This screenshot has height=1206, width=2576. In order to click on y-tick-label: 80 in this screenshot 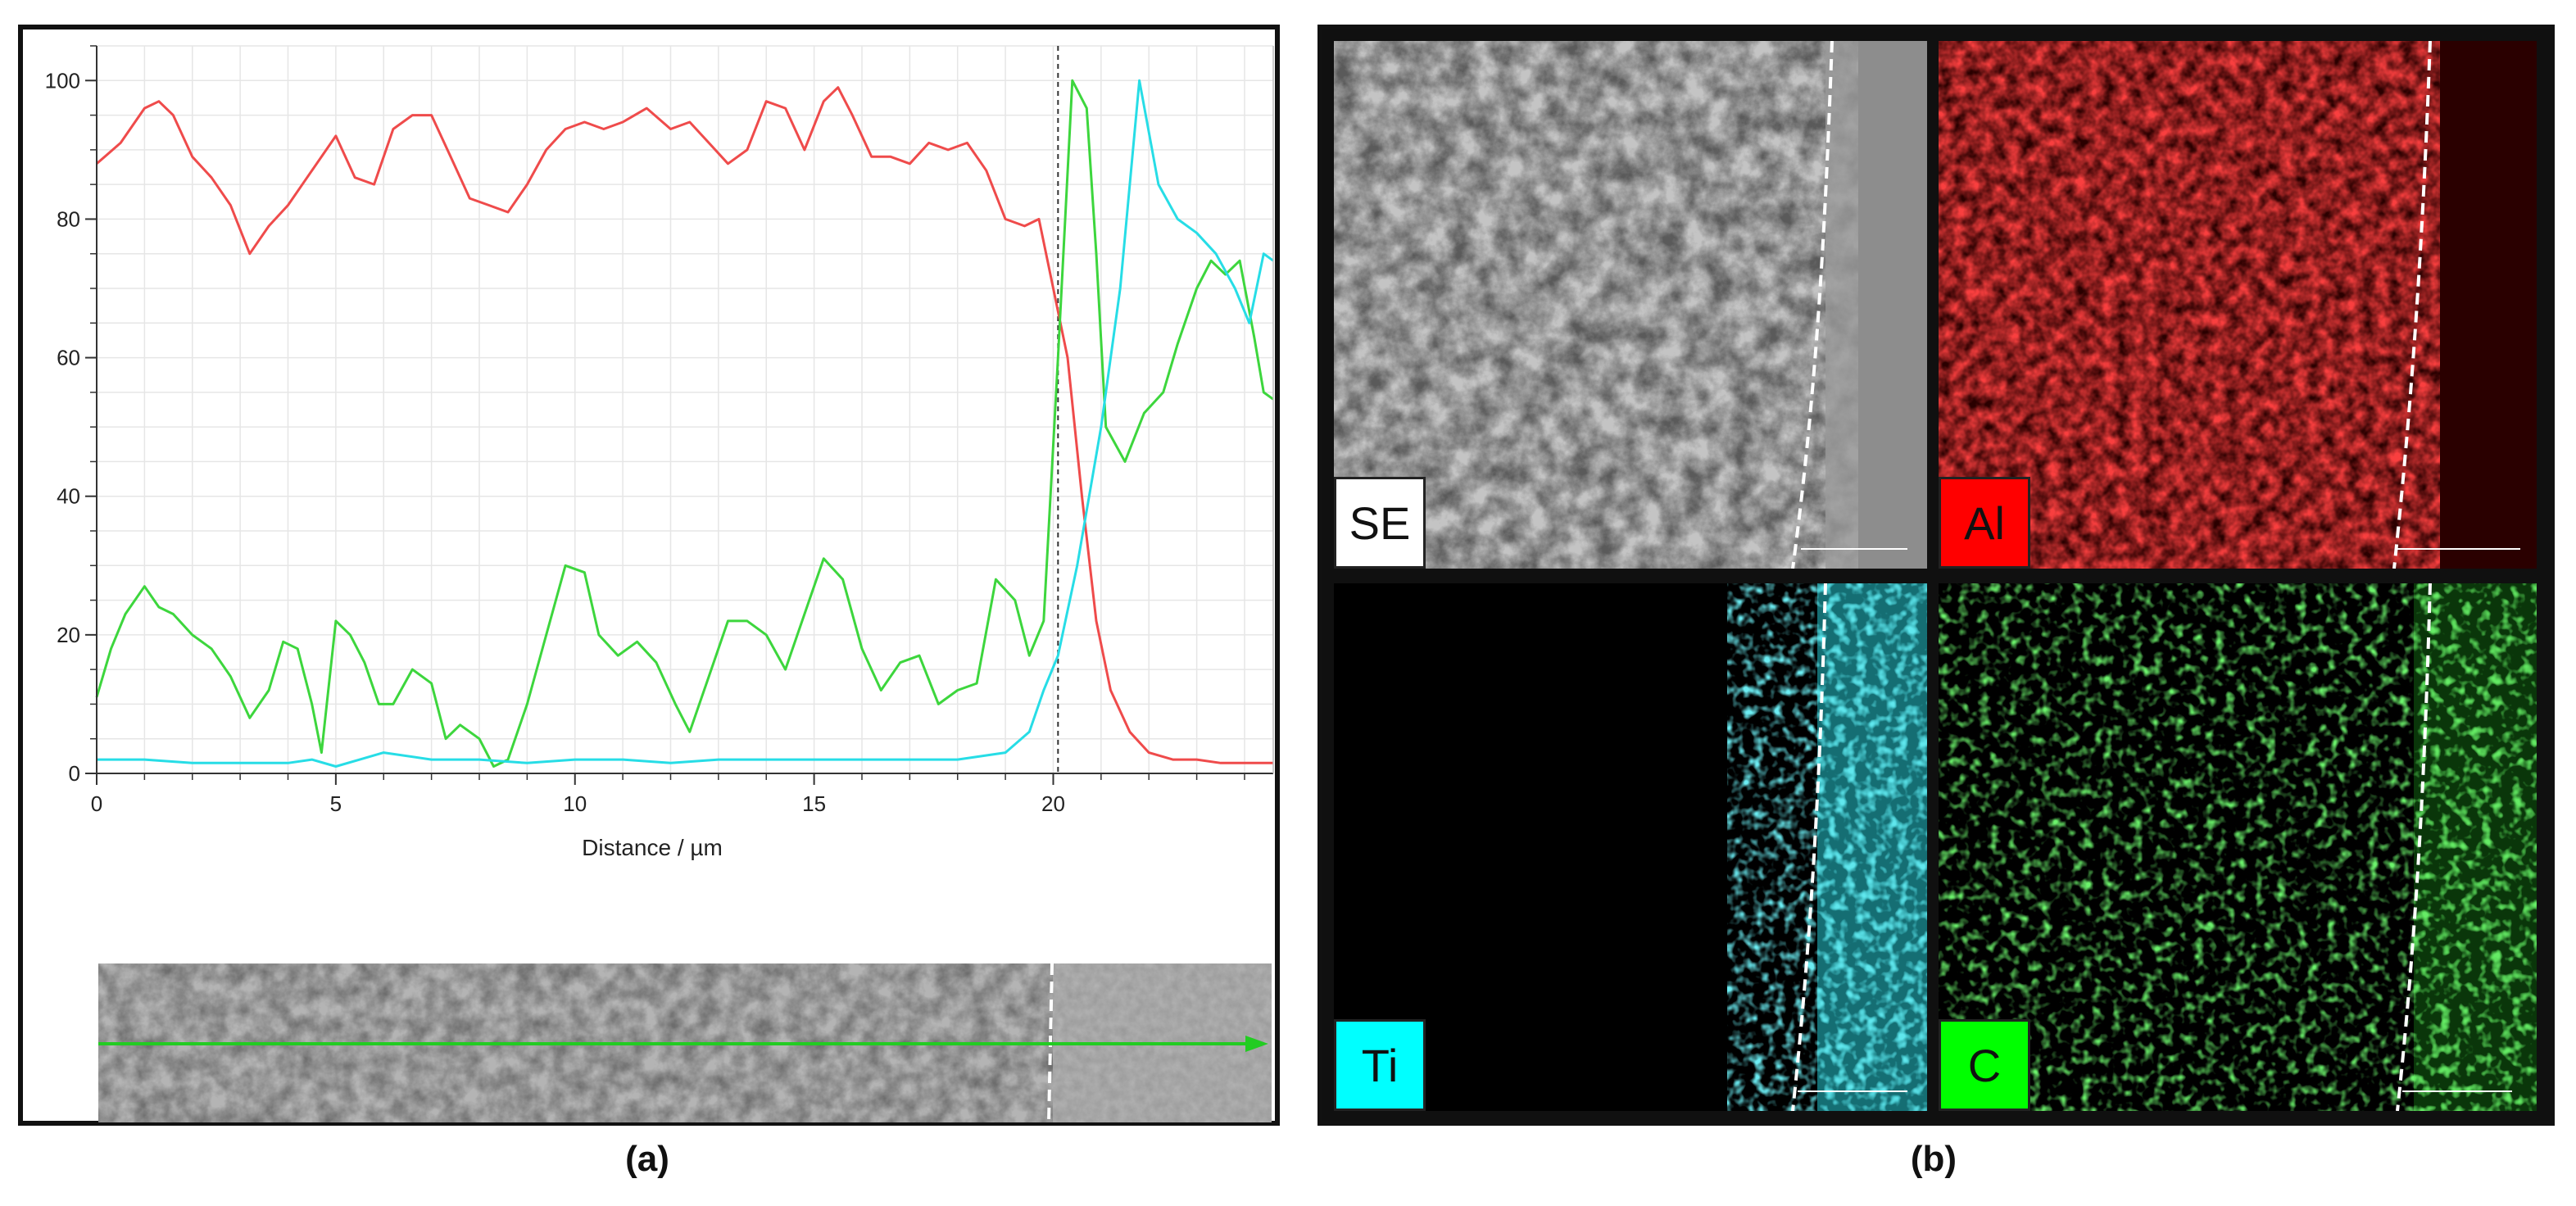, I will do `click(68, 218)`.